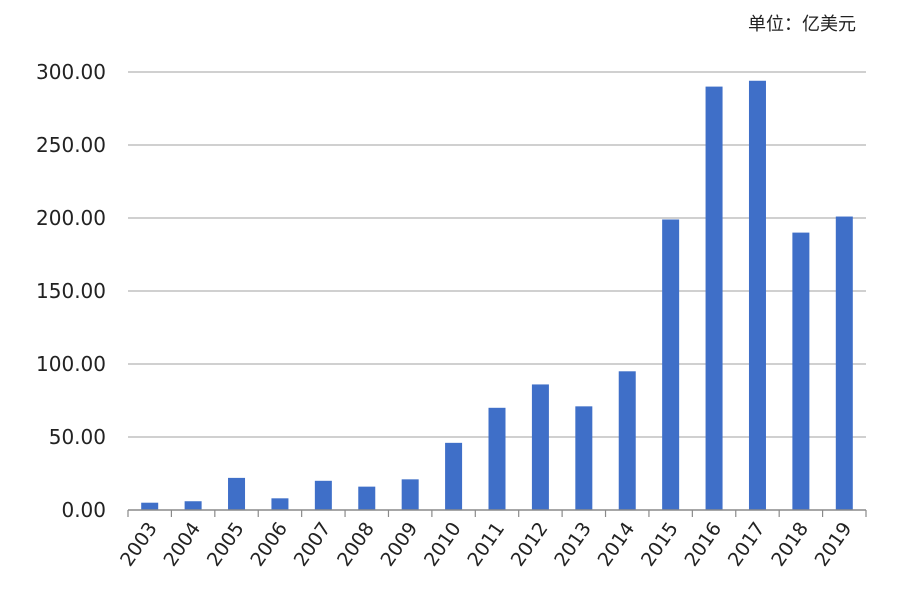 The image size is (900, 600). I want to click on bar-2011, so click(497, 458).